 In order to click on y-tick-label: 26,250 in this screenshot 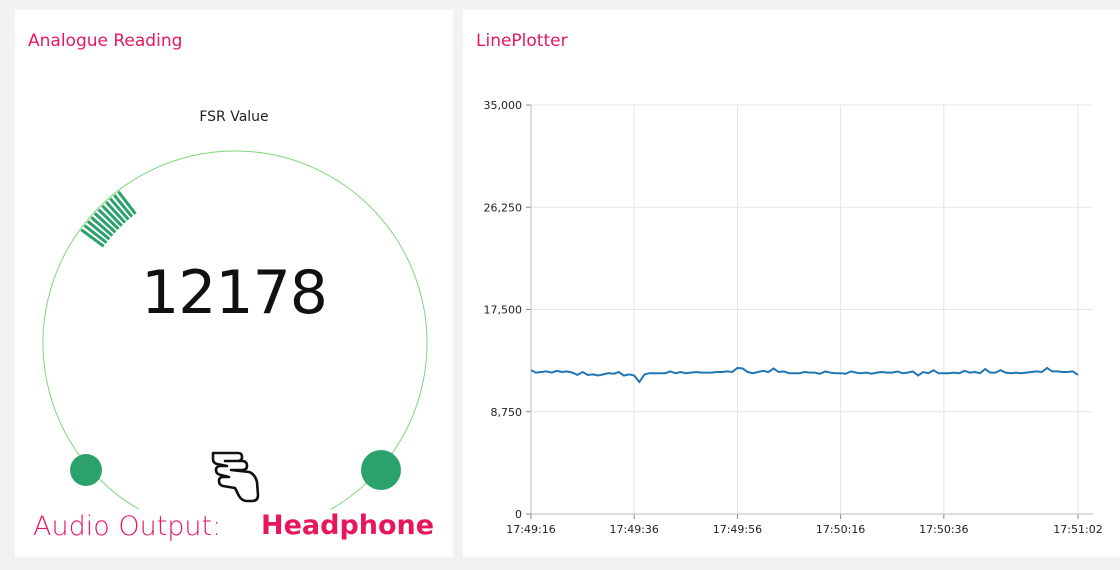, I will do `click(503, 207)`.